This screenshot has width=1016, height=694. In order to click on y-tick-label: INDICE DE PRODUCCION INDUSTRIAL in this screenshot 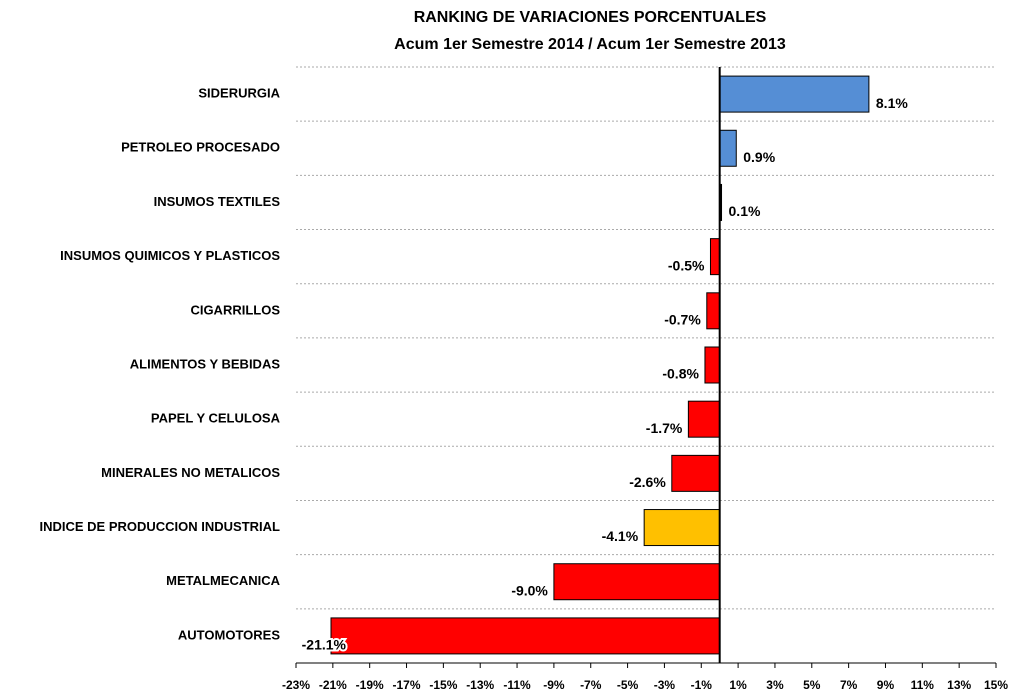, I will do `click(159, 526)`.